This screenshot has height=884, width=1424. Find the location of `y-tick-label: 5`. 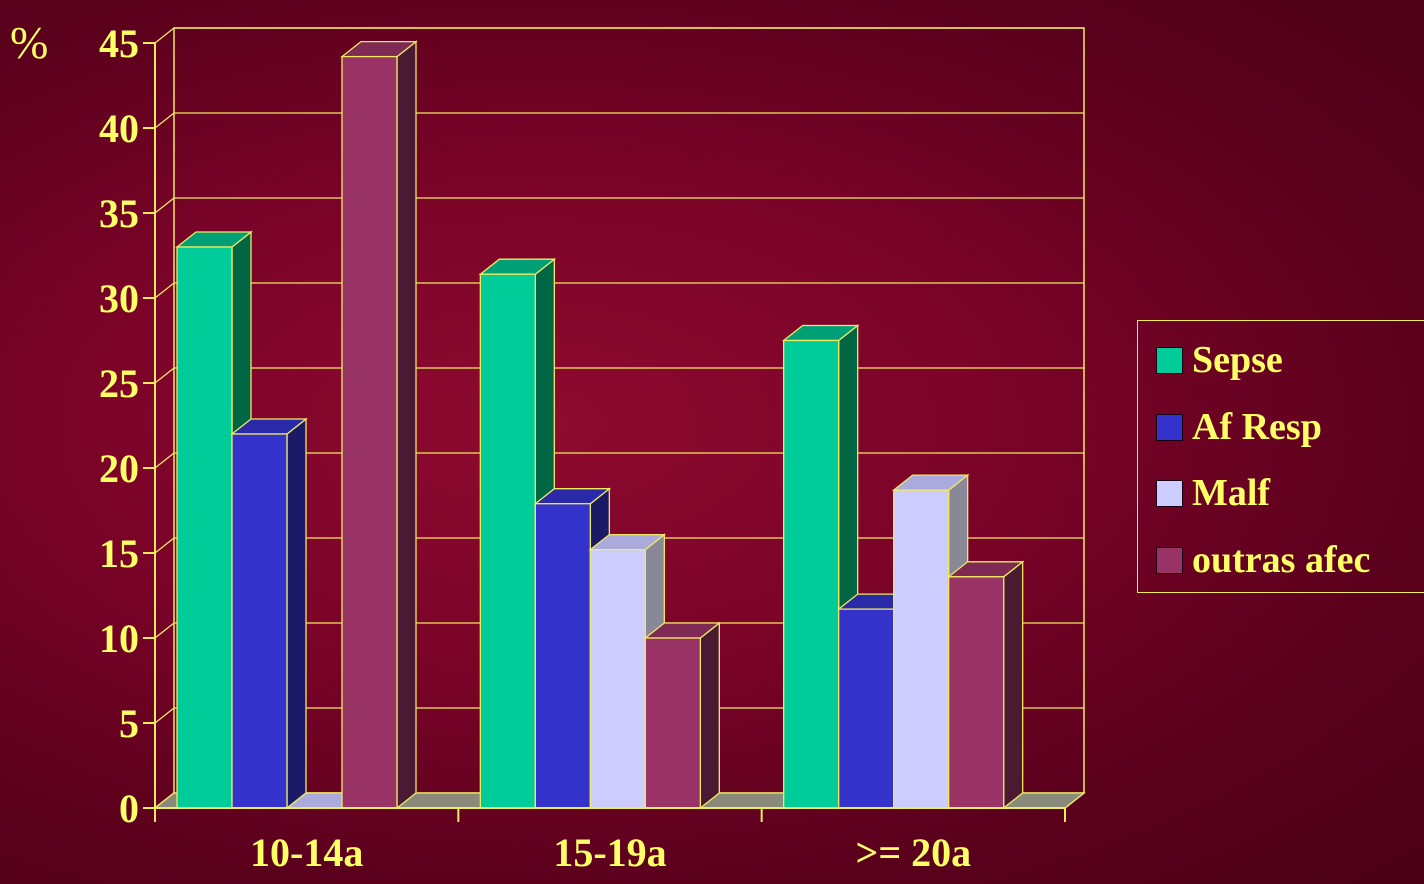

y-tick-label: 5 is located at coordinates (129, 723).